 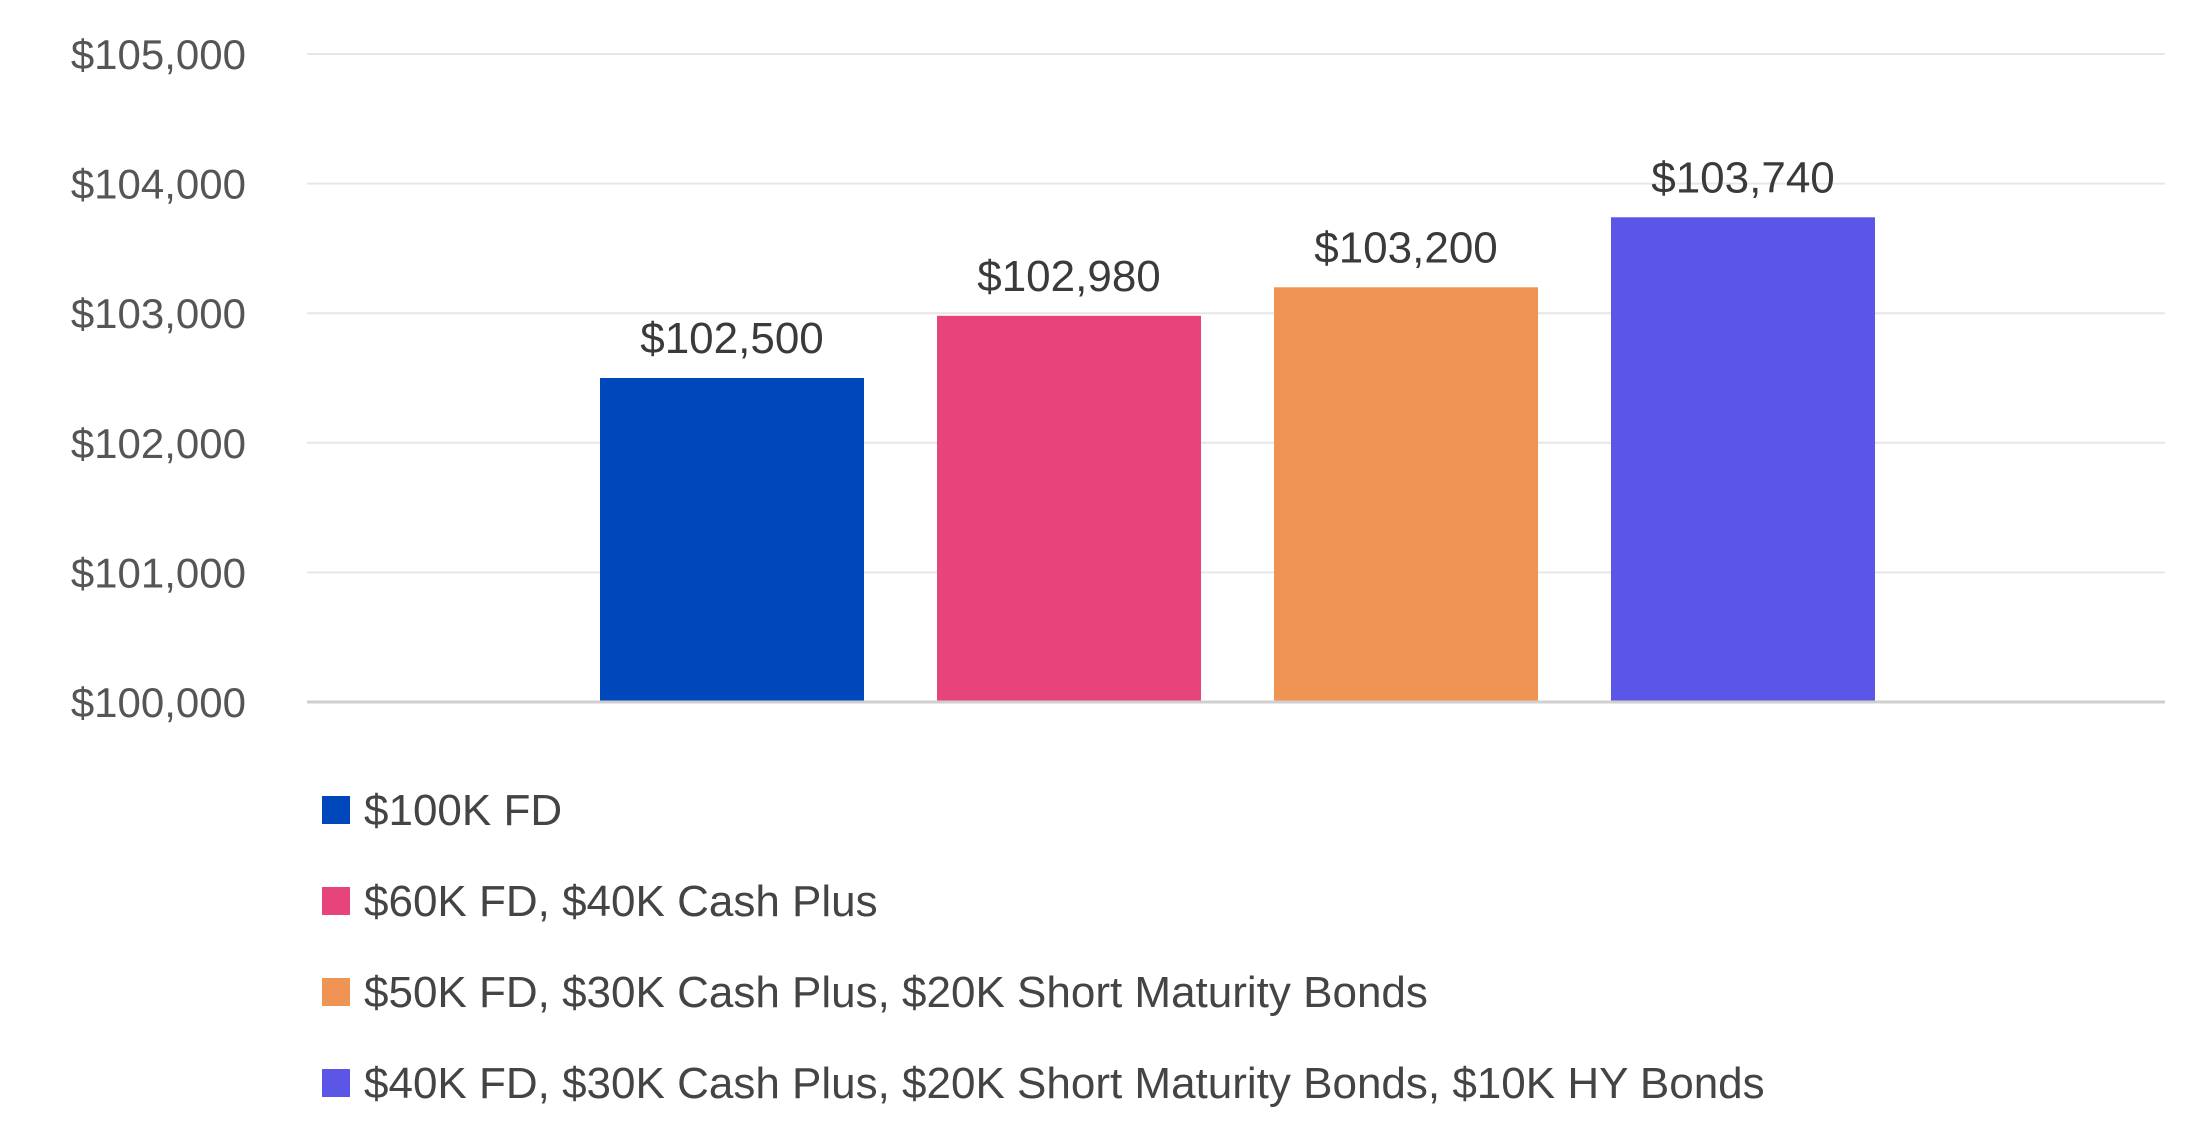 What do you see at coordinates (158, 572) in the screenshot?
I see `y-tick-label: $101,000` at bounding box center [158, 572].